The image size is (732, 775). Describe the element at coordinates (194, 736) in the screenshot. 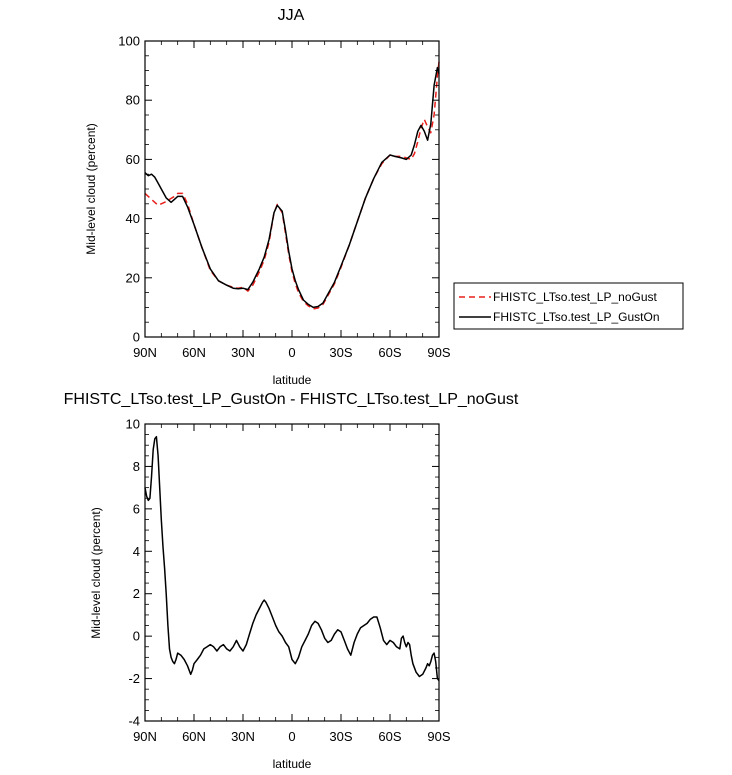

I see `bottom-x-tick-label: 60N` at that location.